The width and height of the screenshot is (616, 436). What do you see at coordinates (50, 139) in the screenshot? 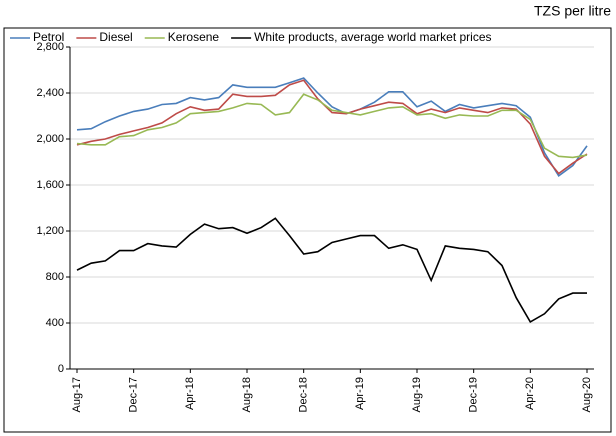
I see `y-tick-label: 2,000` at bounding box center [50, 139].